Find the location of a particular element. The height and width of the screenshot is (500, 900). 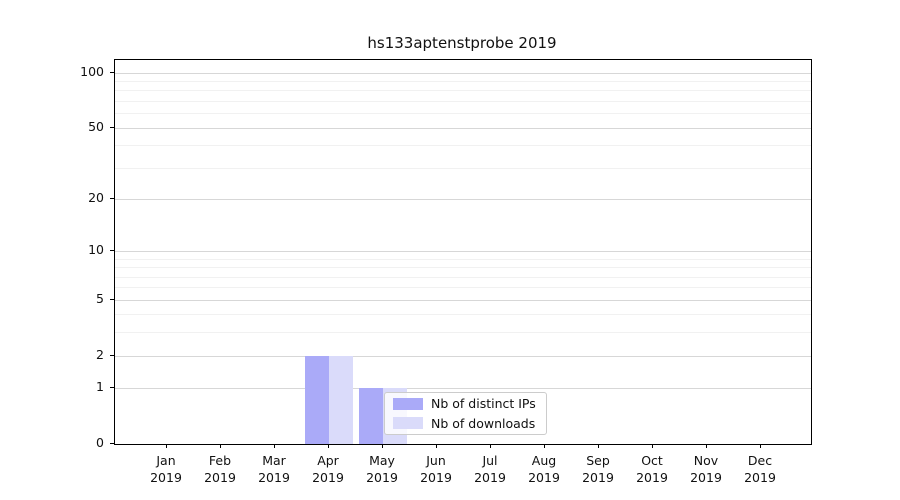

x-tick-label: May 2019 is located at coordinates (382, 469).